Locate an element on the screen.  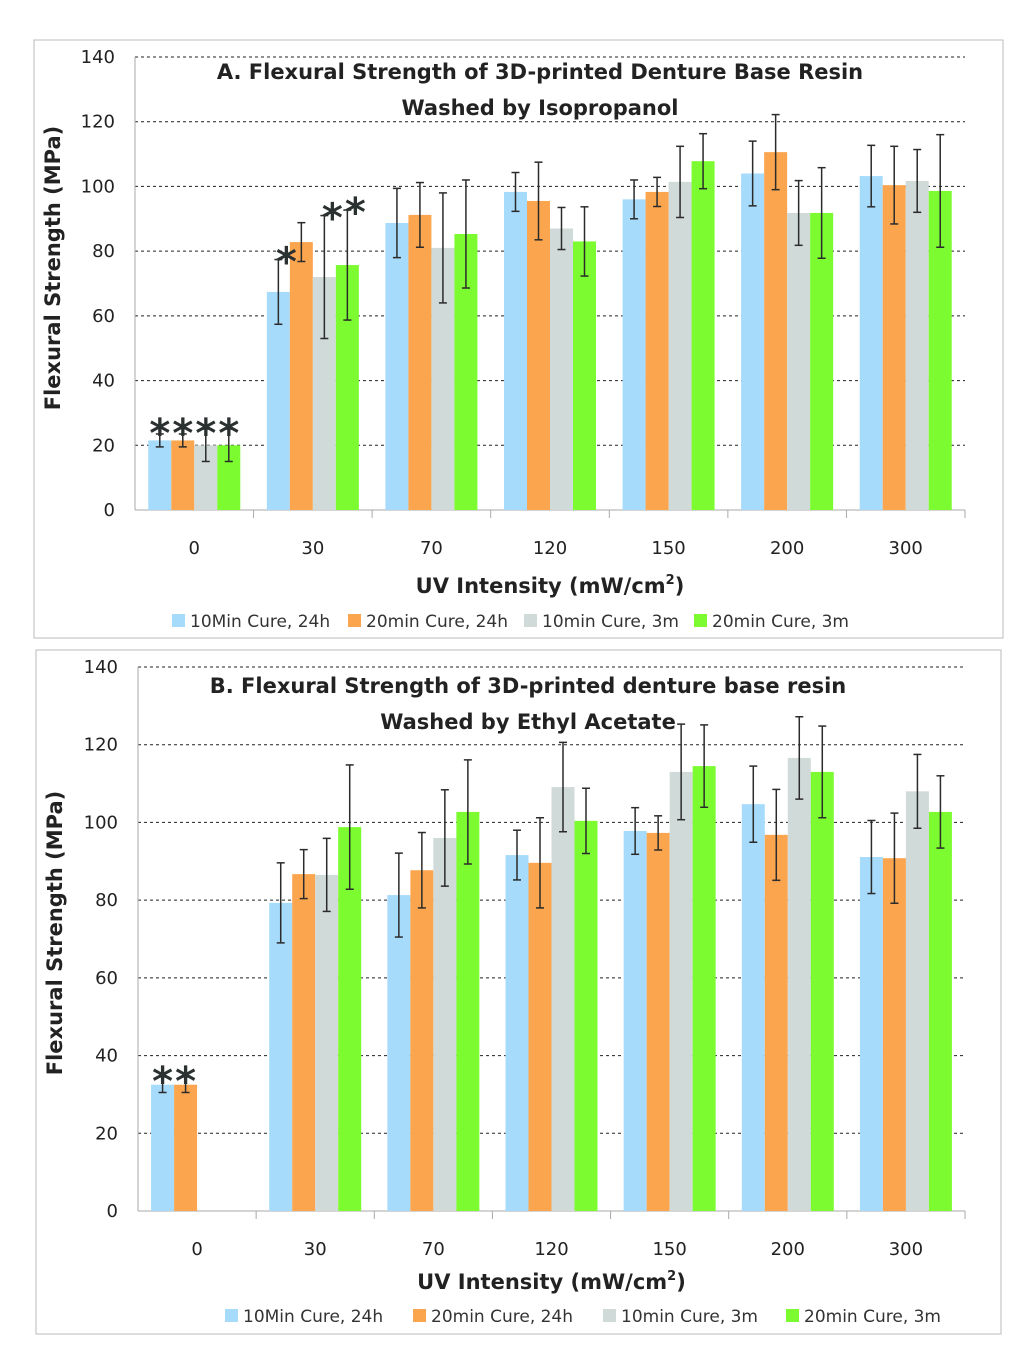
chart-title: Washed by Ethyl Acetate is located at coordinates (528, 722).